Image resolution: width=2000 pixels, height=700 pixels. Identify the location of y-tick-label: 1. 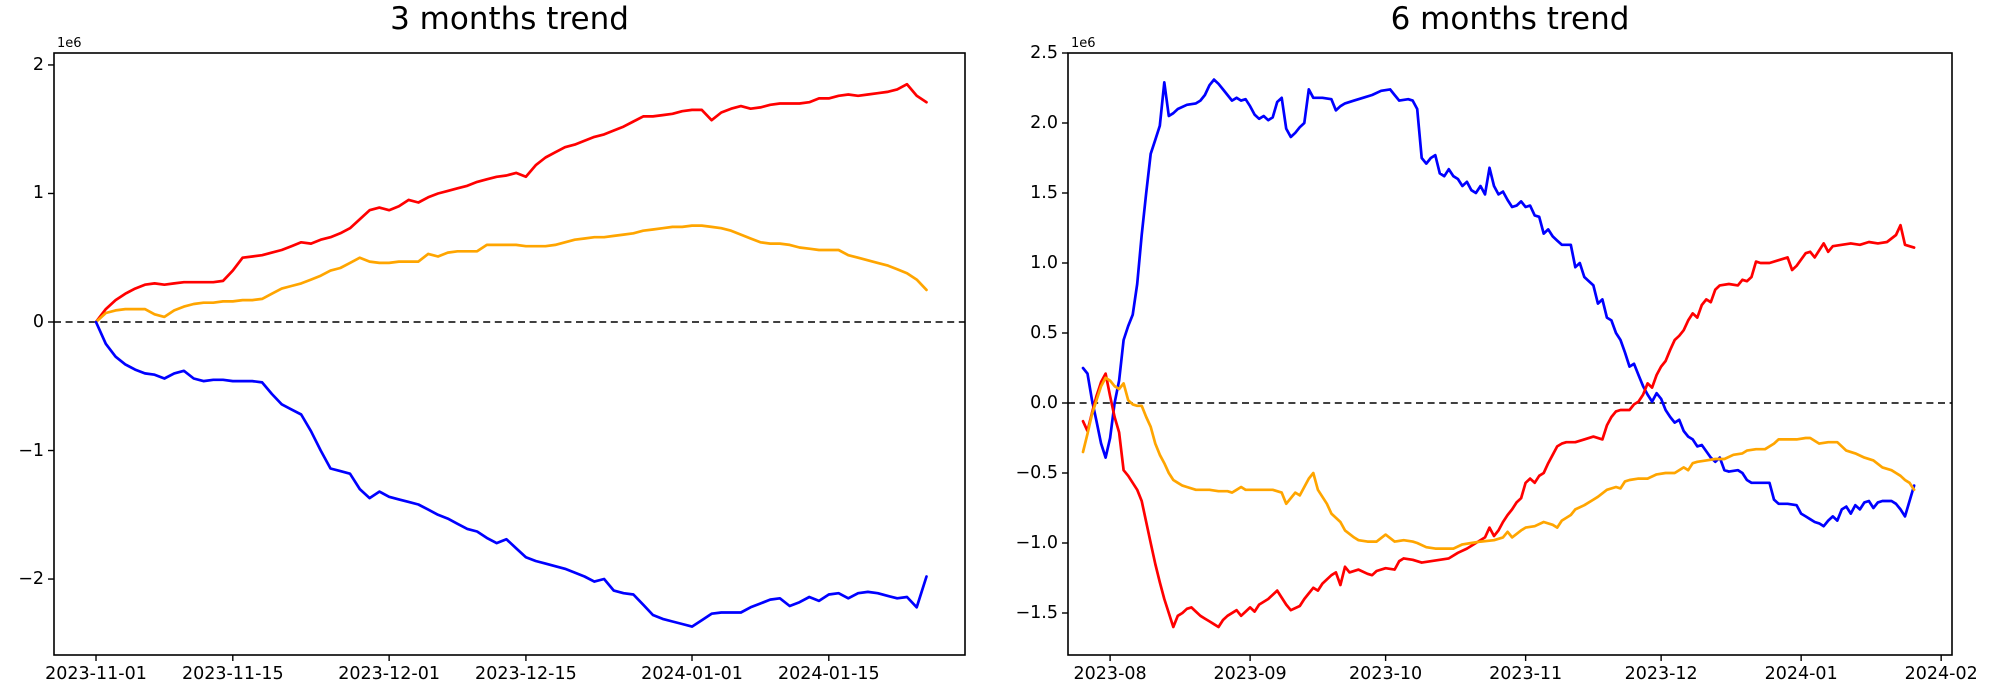
(38, 193).